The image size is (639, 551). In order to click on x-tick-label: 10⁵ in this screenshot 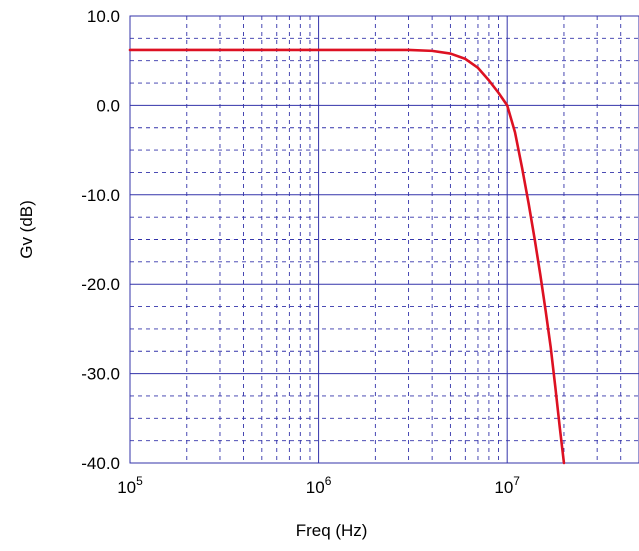, I will do `click(130, 485)`.